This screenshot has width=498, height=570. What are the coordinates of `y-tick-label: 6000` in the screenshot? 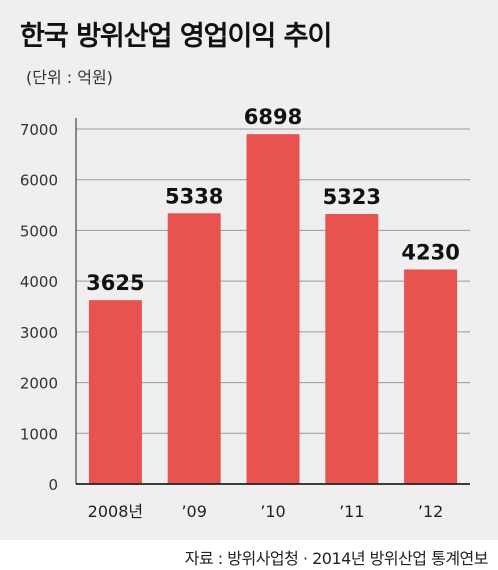 It's located at (39, 181).